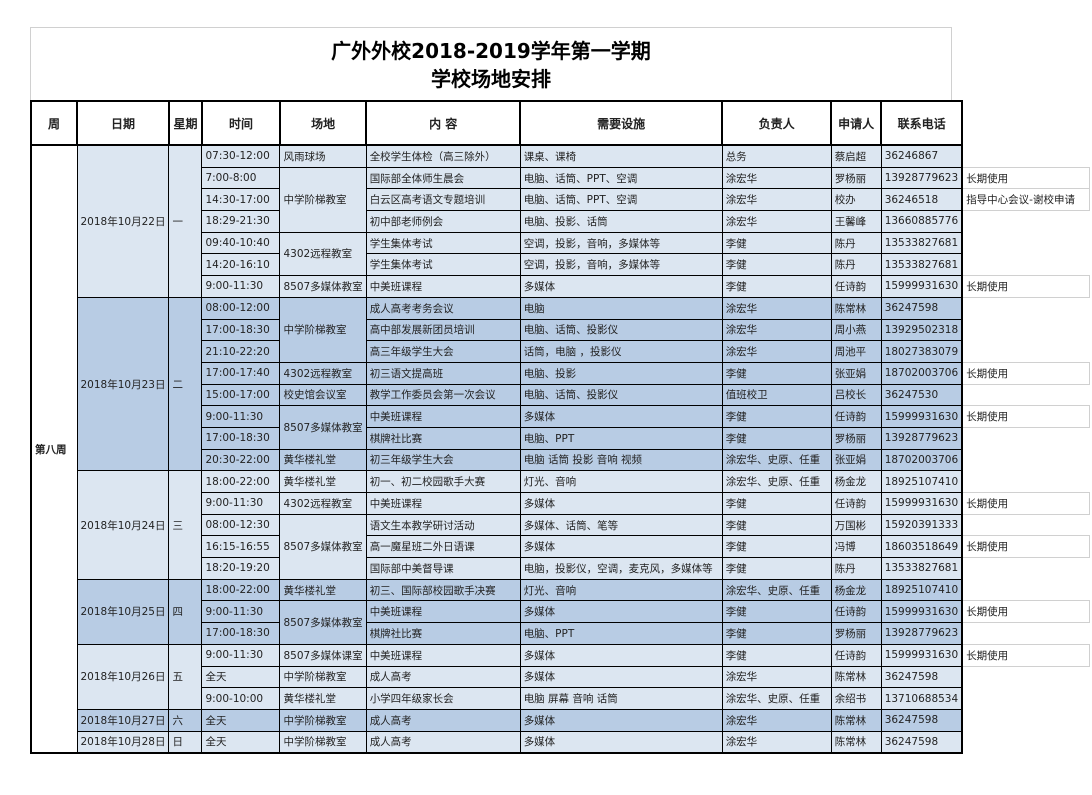 This screenshot has height=795, width=1092. What do you see at coordinates (922, 438) in the screenshot?
I see `phone-cell: 13928779623` at bounding box center [922, 438].